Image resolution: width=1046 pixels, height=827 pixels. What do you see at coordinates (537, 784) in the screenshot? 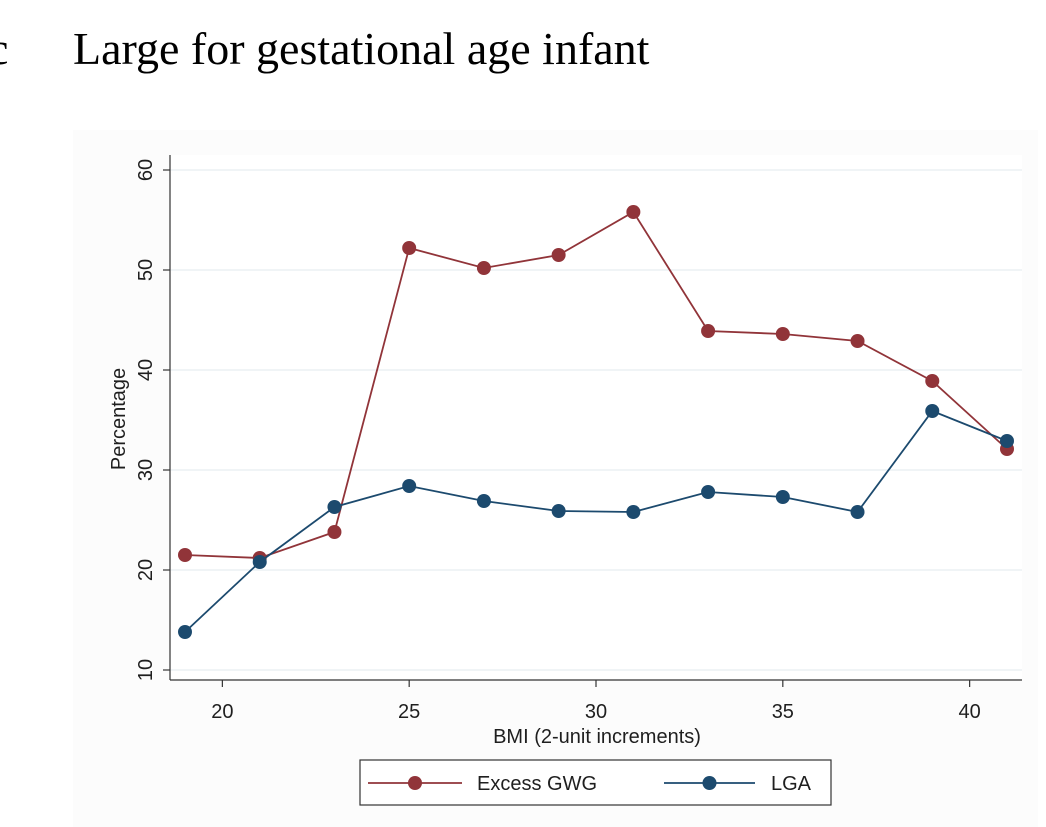
I see `legend-label-excess-gwg: Excess GWG` at bounding box center [537, 784].